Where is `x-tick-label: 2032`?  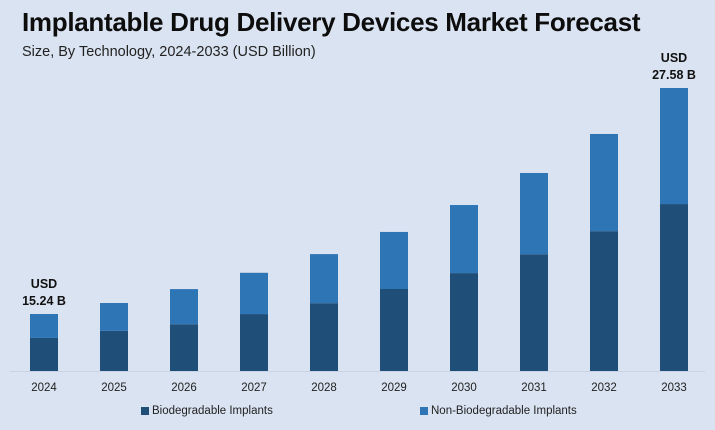 x-tick-label: 2032 is located at coordinates (604, 388).